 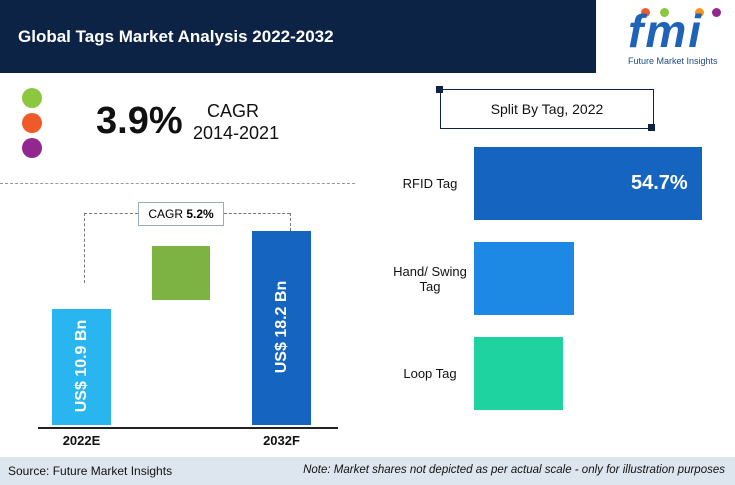 What do you see at coordinates (177, 183) in the screenshot?
I see `divider` at bounding box center [177, 183].